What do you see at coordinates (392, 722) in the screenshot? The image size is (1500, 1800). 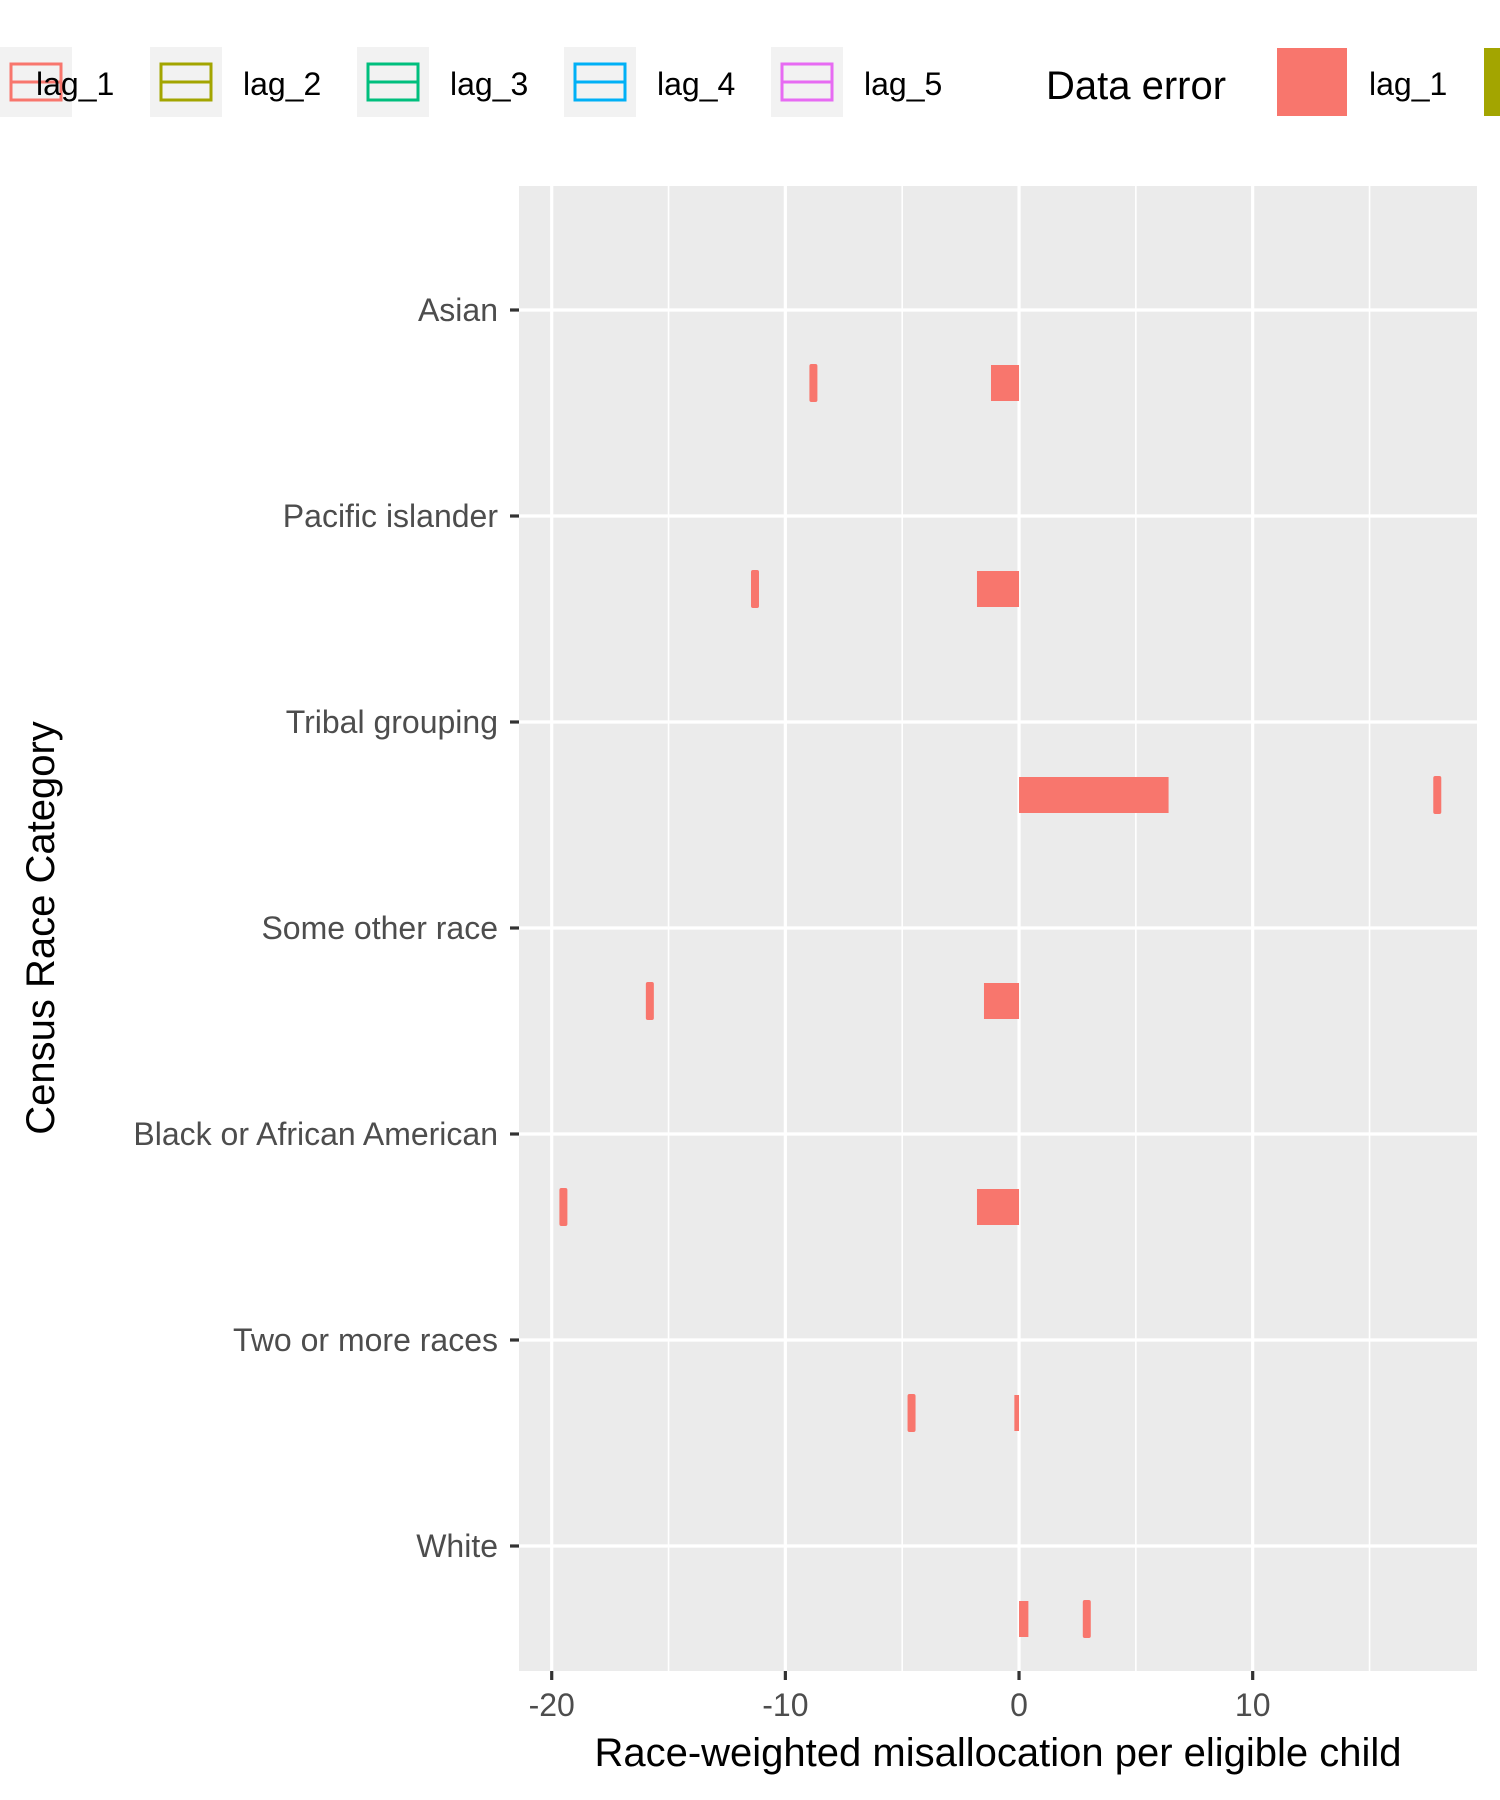 I see `y-tick-label: Tribal grouping` at bounding box center [392, 722].